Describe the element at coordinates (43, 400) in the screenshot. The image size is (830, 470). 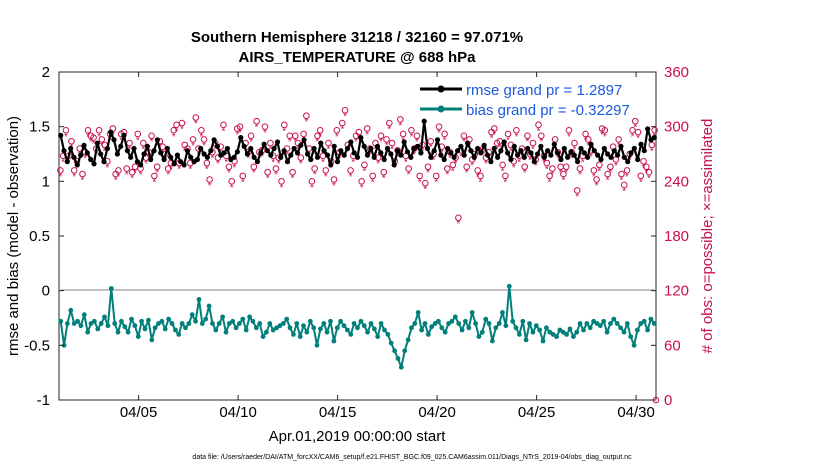
I see `left-y-tick-label: -1` at that location.